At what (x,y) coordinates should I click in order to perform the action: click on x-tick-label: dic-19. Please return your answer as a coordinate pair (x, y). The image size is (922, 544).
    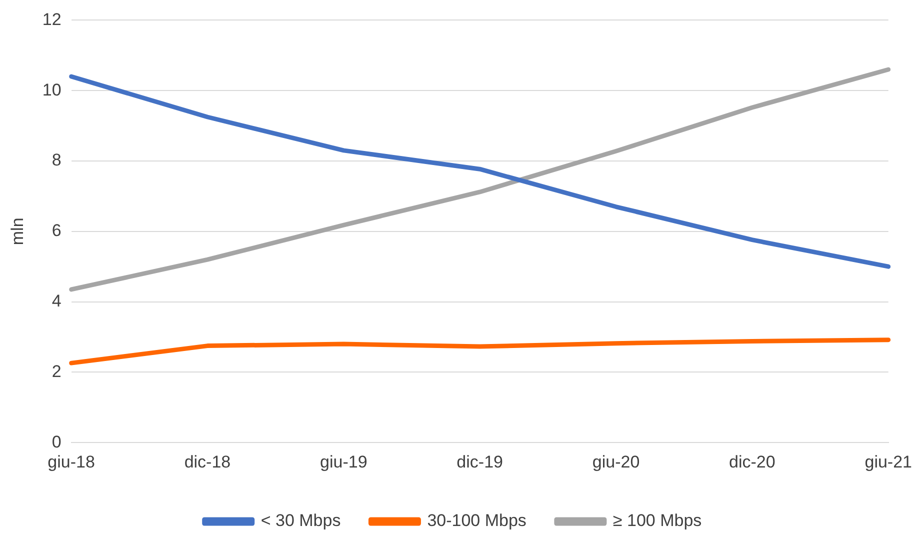
    Looking at the image, I should click on (479, 462).